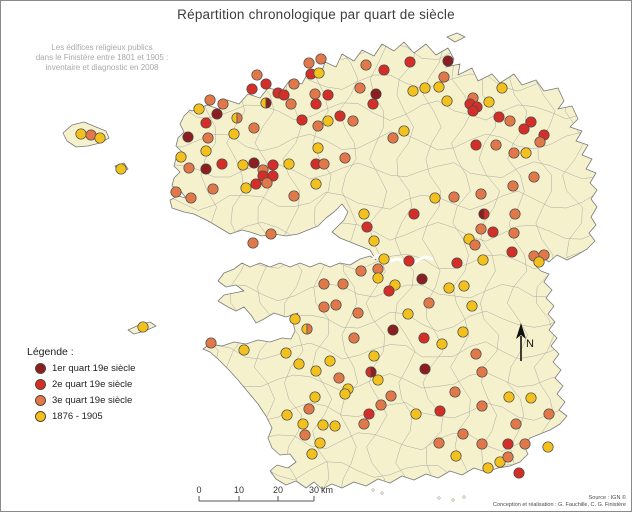  Describe the element at coordinates (40, 400) in the screenshot. I see `legend-dot-q3` at that location.